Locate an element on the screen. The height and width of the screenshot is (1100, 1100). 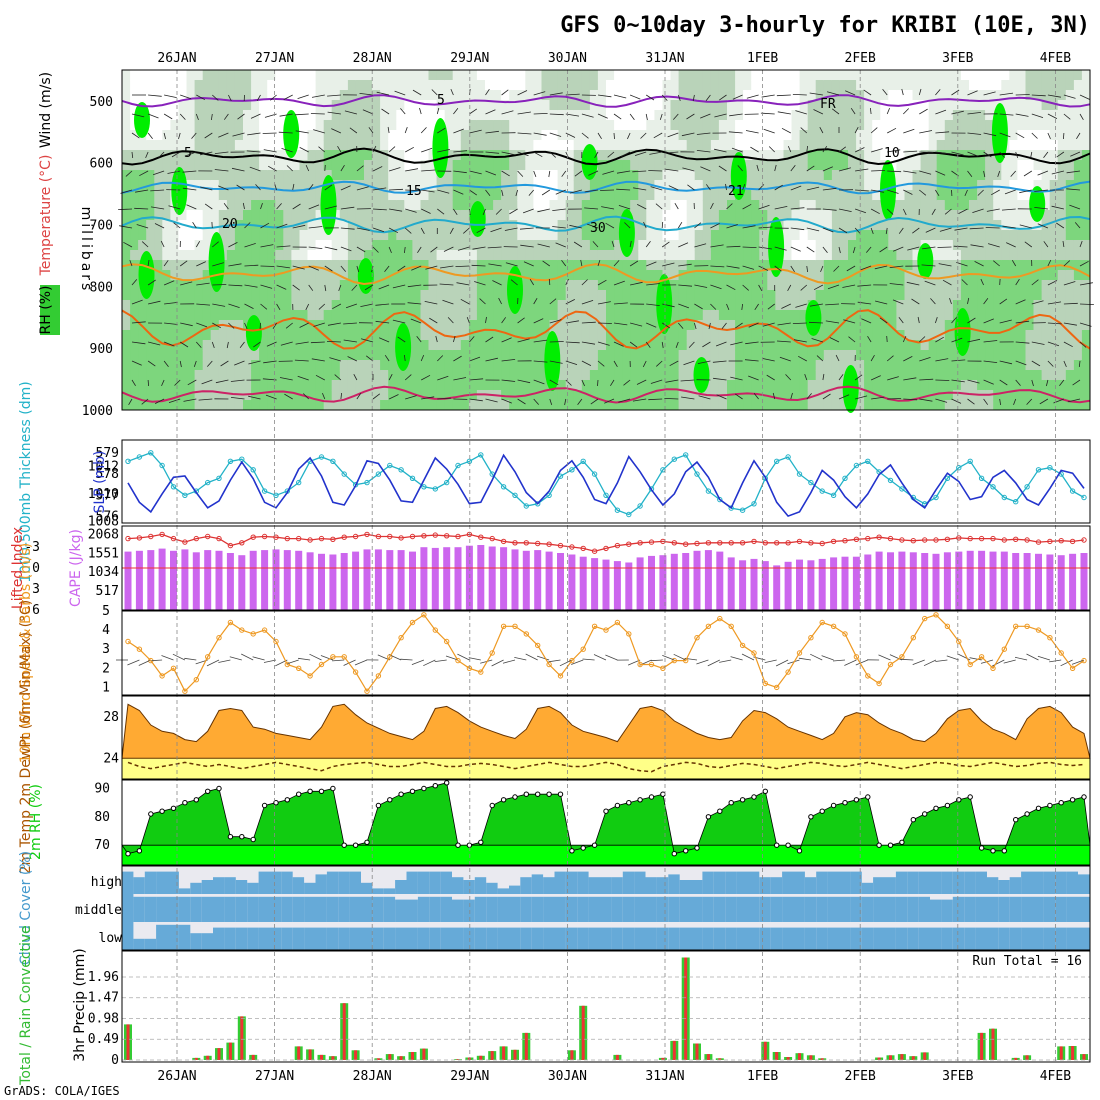
rh-saturated-blob is located at coordinates (179, 191).